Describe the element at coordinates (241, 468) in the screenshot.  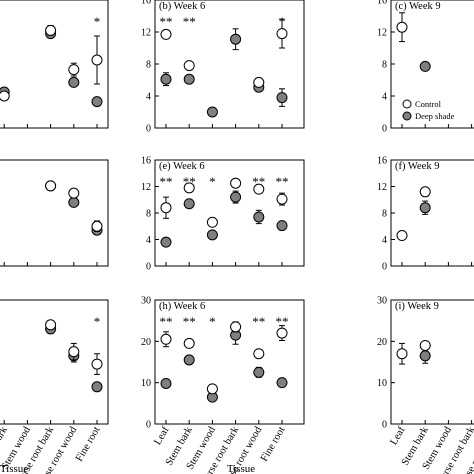
I see `x-axis-title-center: Tissue` at that location.